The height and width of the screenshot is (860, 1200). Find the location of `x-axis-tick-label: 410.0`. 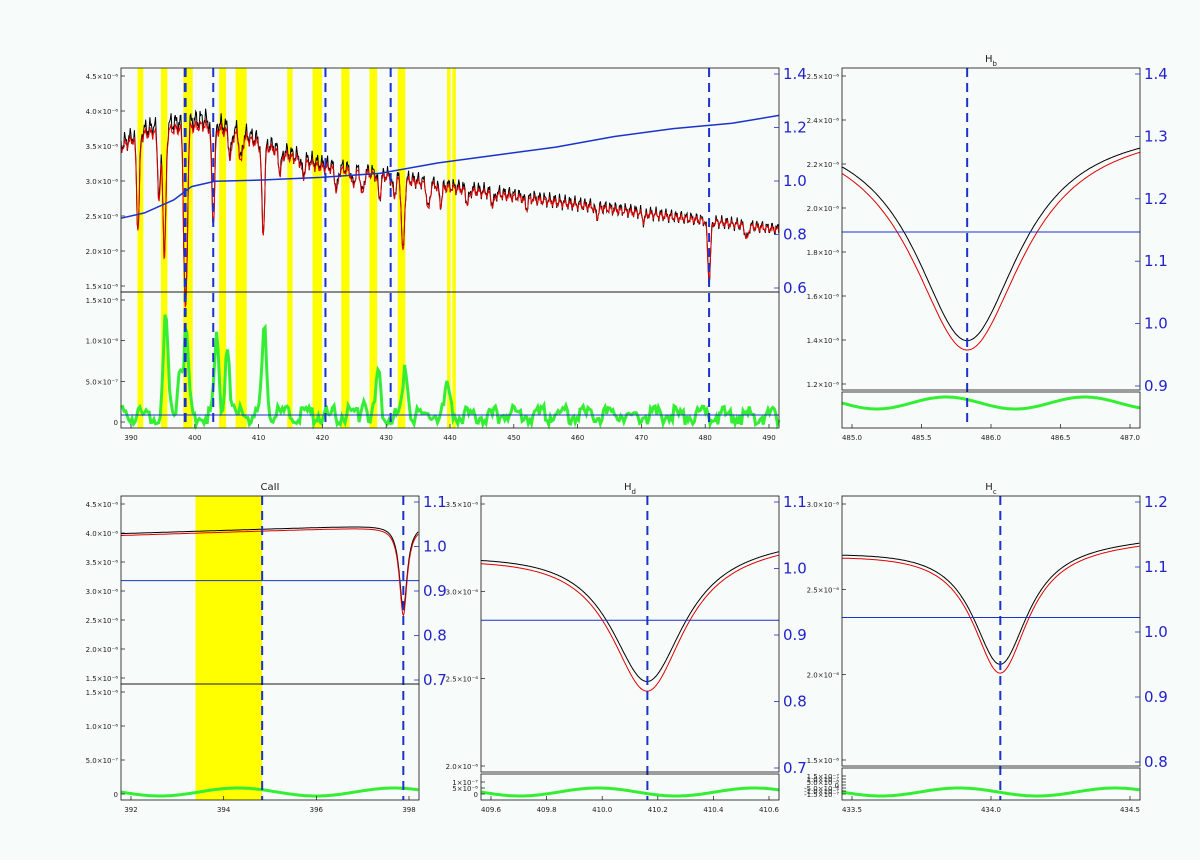

x-axis-tick-label: 410.0 is located at coordinates (602, 810).